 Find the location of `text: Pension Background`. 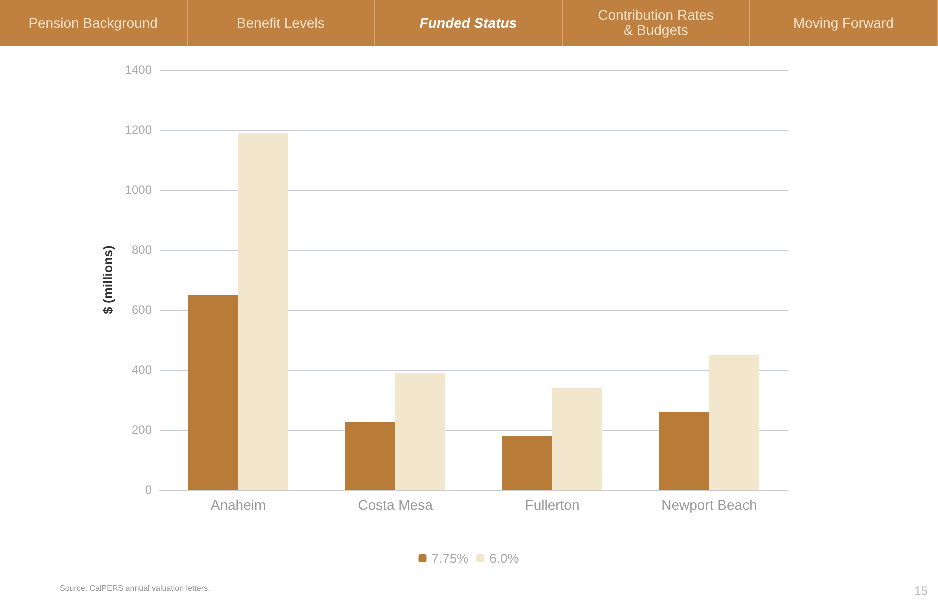

text: Pension Background is located at coordinates (94, 23).